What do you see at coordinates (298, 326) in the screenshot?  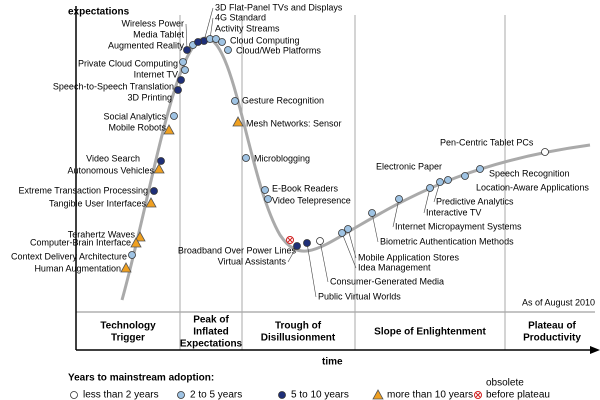 I see `phase-label: Trough of` at bounding box center [298, 326].